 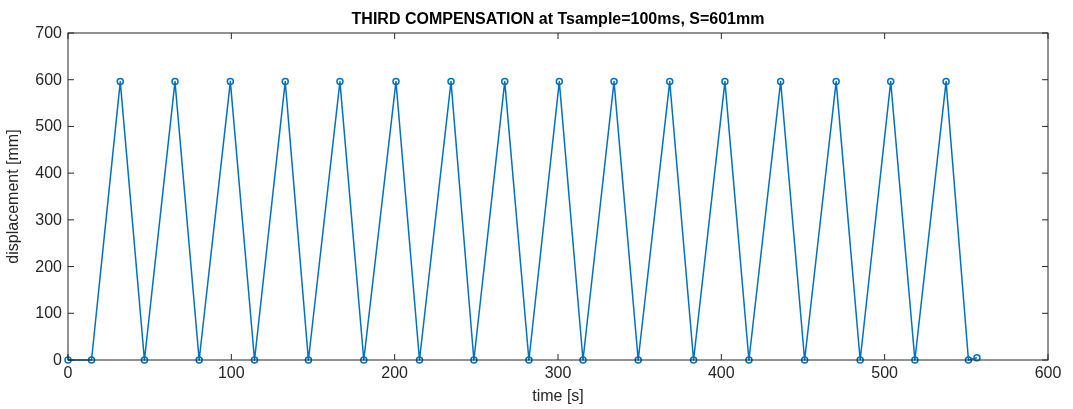 What do you see at coordinates (49, 32) in the screenshot?
I see `y-tick-label: 700` at bounding box center [49, 32].